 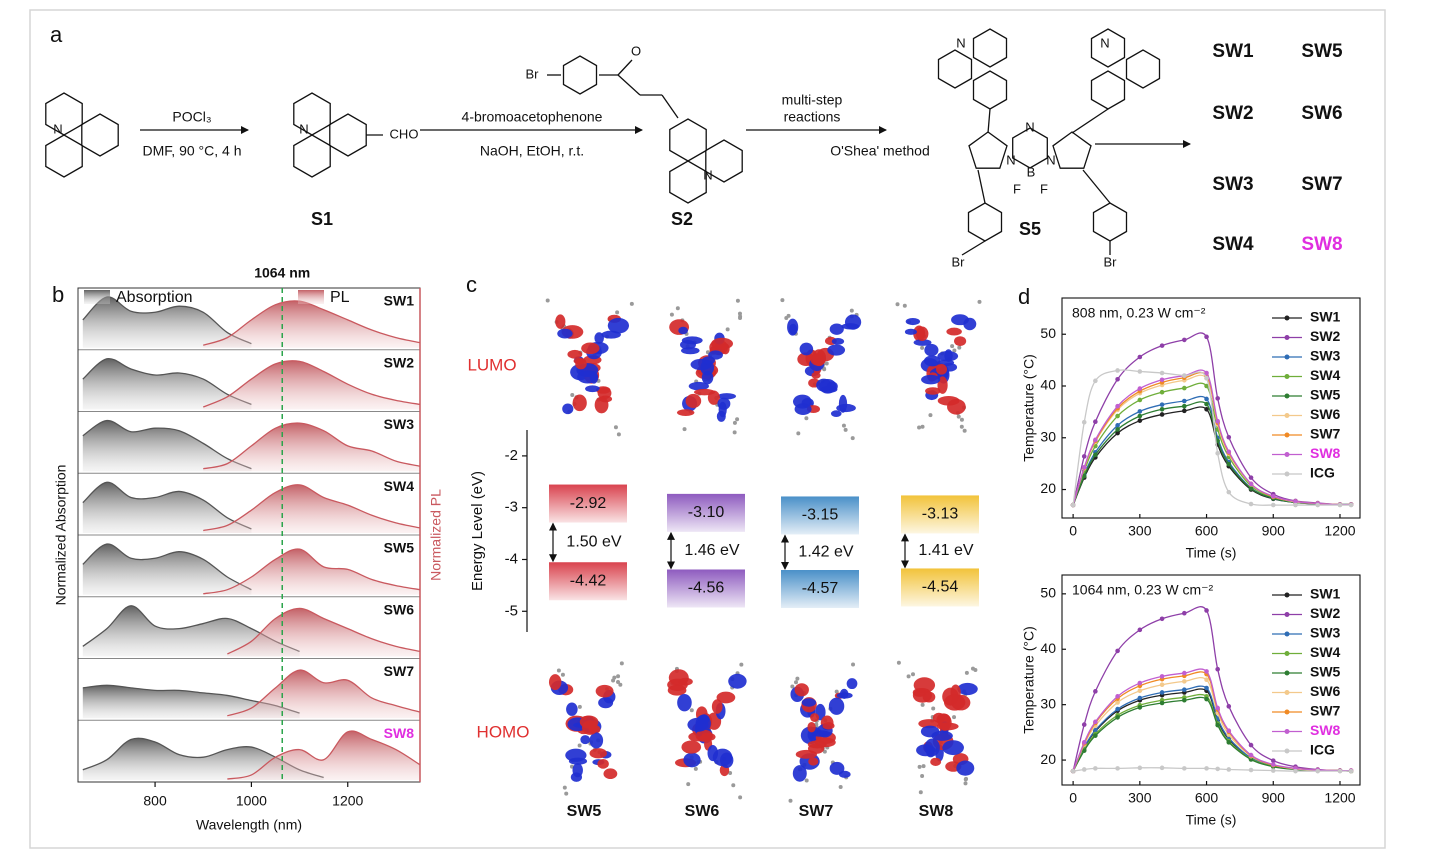 What do you see at coordinates (167, 382) in the screenshot?
I see `absorption-line` at bounding box center [167, 382].